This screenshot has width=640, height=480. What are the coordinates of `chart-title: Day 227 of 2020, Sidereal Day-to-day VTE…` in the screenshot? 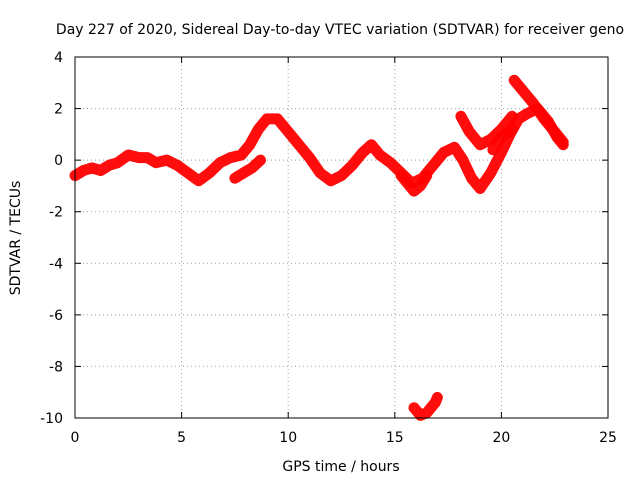 It's located at (340, 30).